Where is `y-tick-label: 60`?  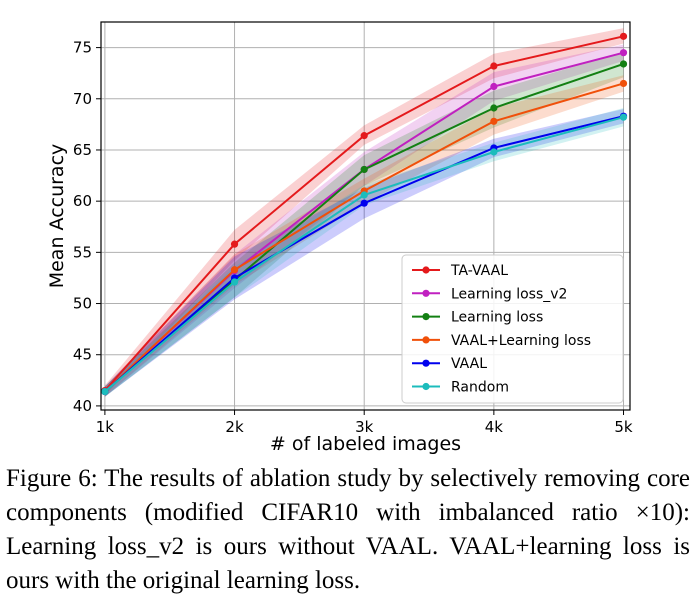
y-tick-label: 60 is located at coordinates (82, 201).